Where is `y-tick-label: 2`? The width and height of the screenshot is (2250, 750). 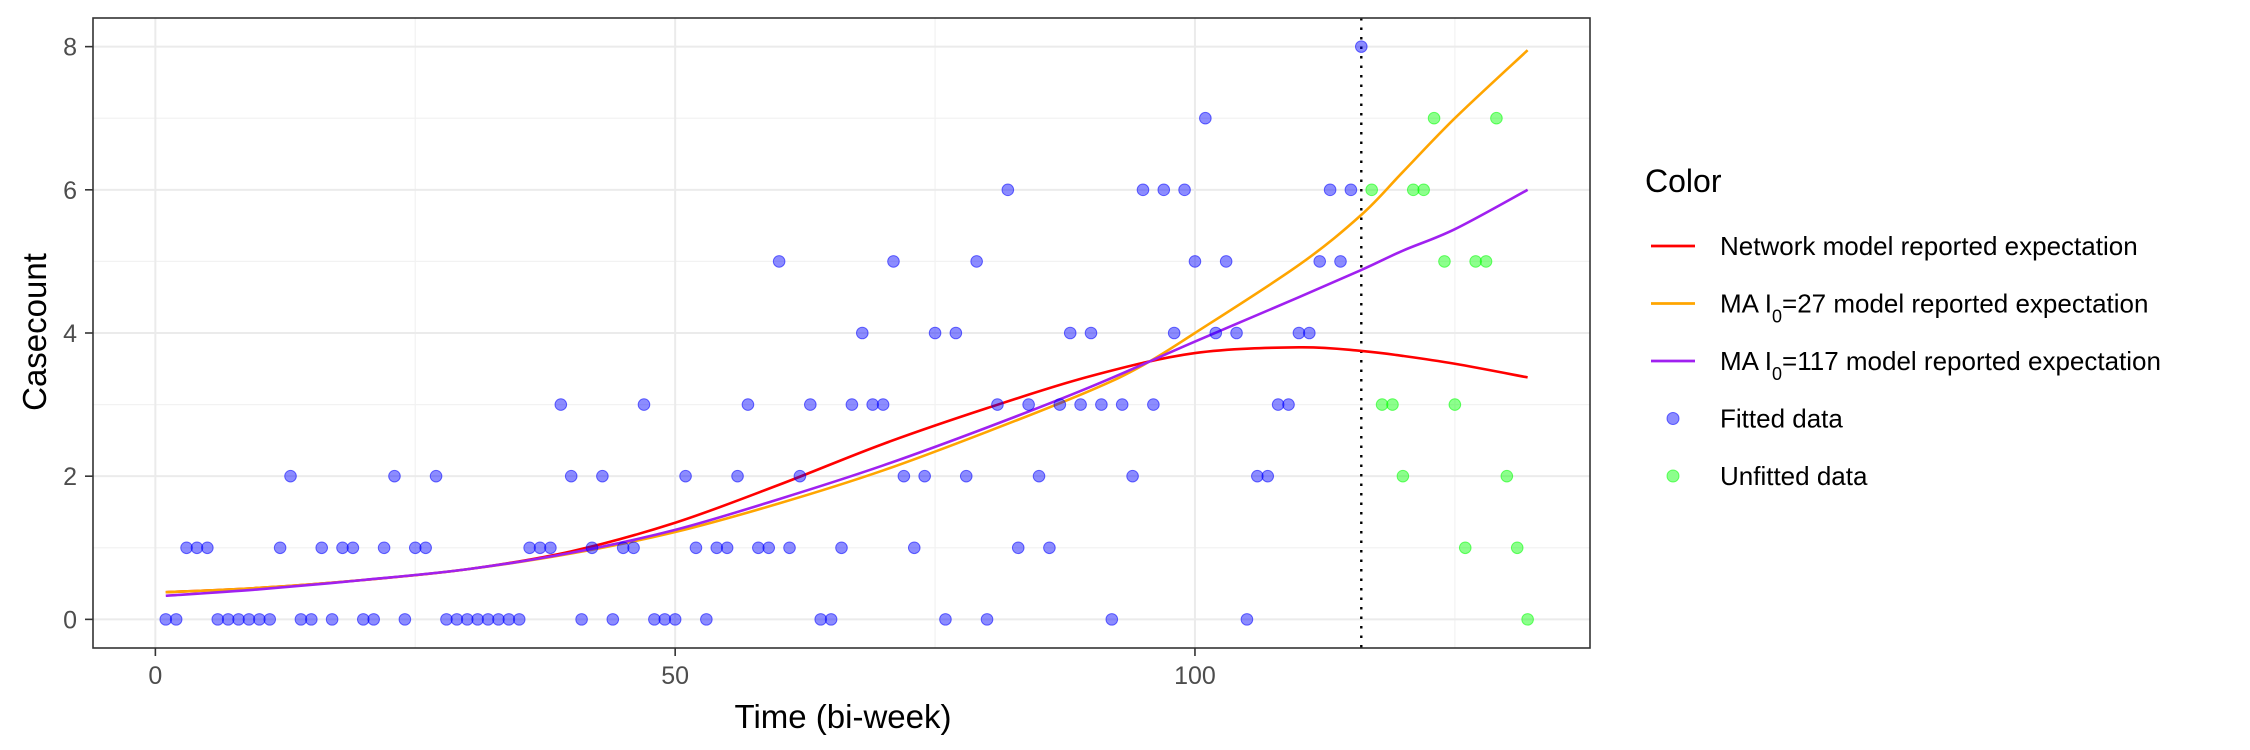
y-tick-label: 2 is located at coordinates (70, 477).